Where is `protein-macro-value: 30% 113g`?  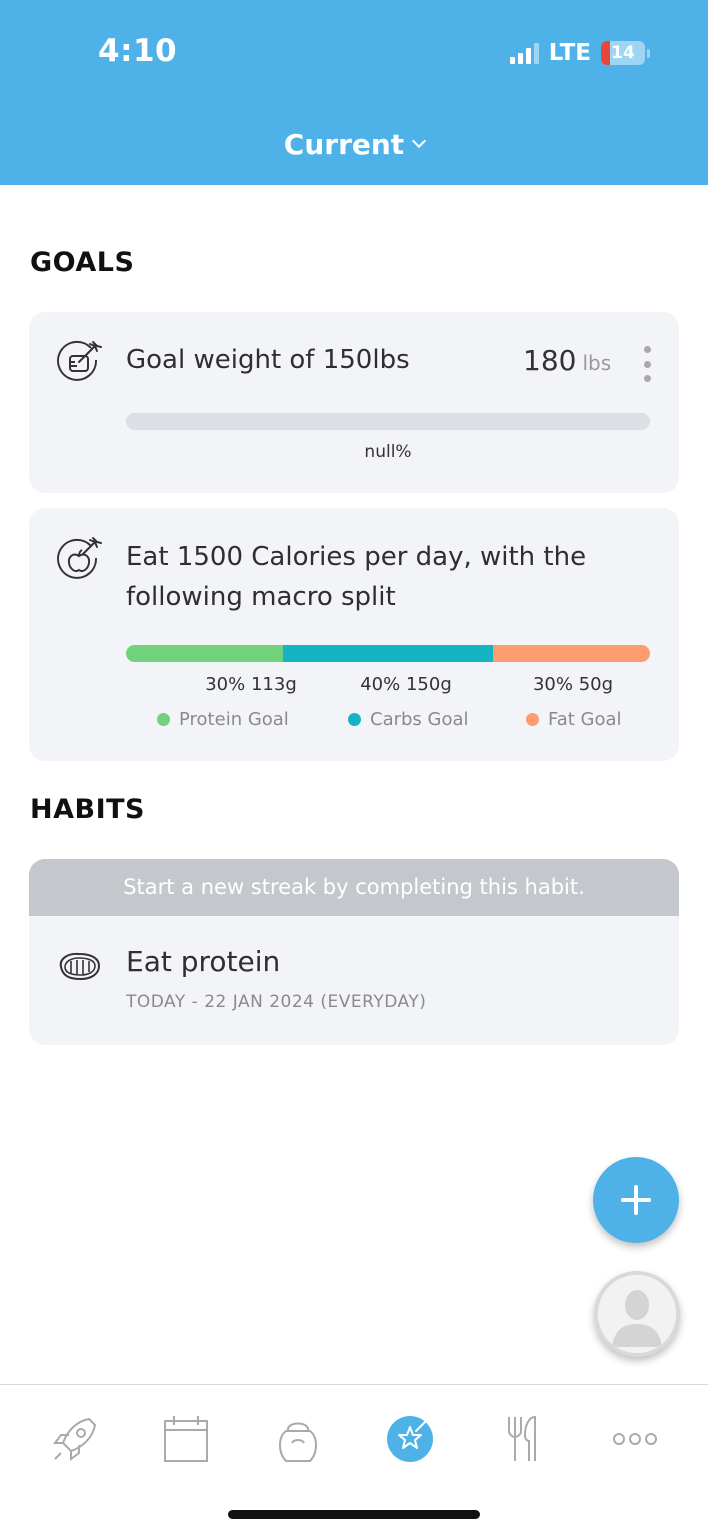
protein-macro-value: 30% 113g is located at coordinates (251, 684).